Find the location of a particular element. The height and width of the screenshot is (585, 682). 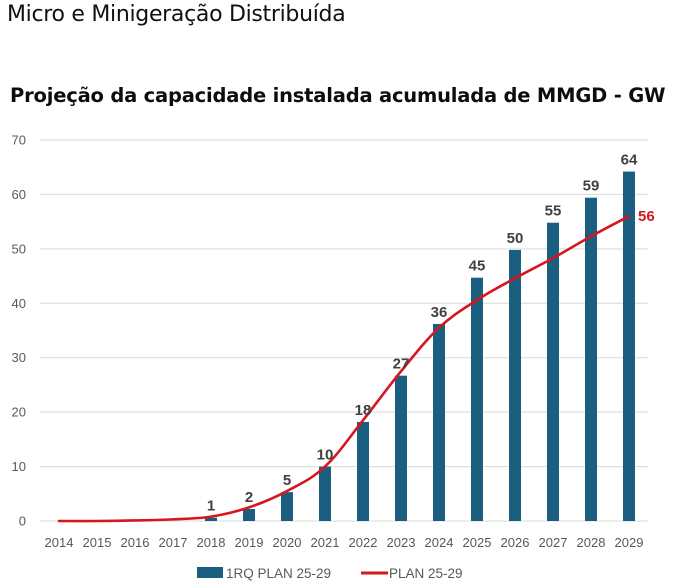

x-tick-label: 2018 is located at coordinates (211, 542).